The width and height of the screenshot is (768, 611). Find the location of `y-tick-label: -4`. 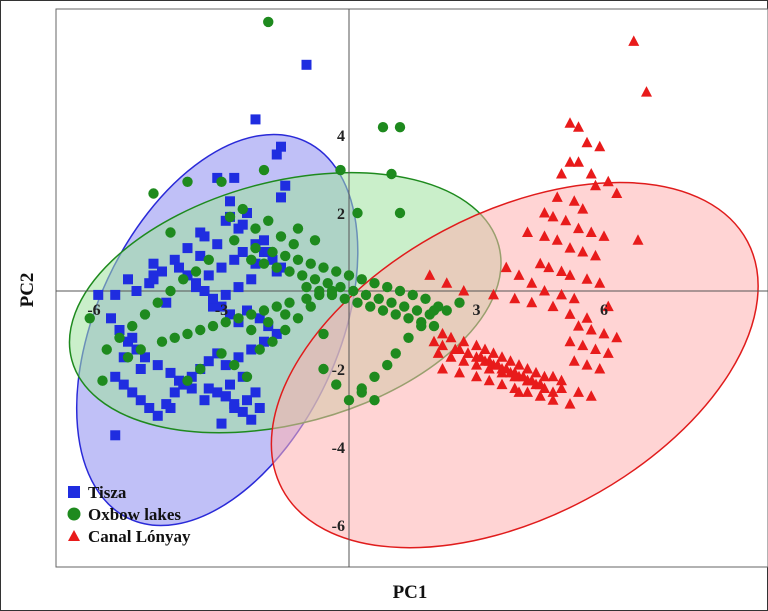

y-tick-label: -4 is located at coordinates (338, 448).